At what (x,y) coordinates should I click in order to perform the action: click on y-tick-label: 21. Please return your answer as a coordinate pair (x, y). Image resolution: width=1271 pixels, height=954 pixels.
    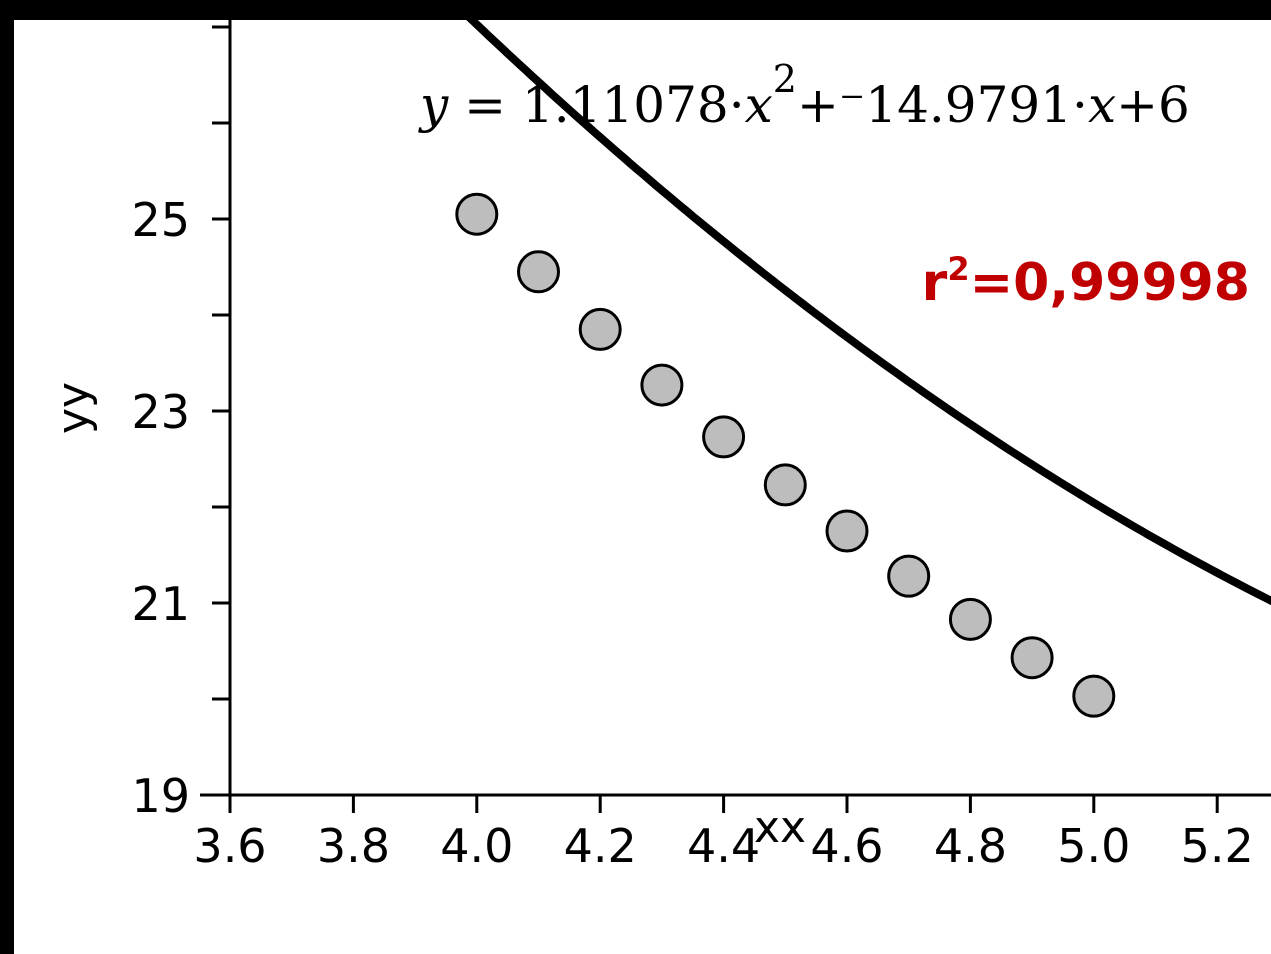
    Looking at the image, I should click on (160, 604).